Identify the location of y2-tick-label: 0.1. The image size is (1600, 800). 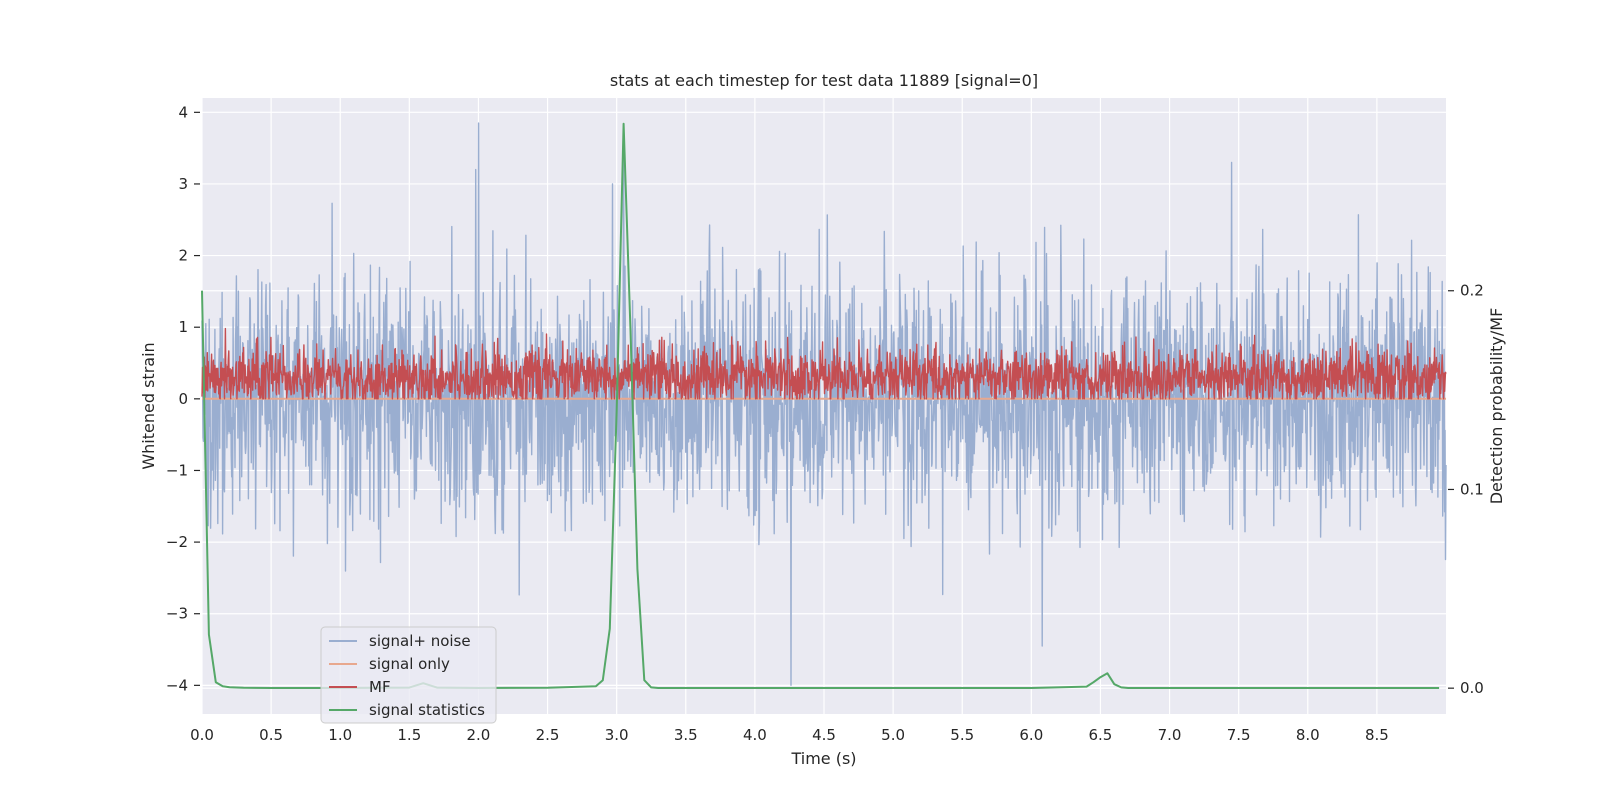
(1472, 489).